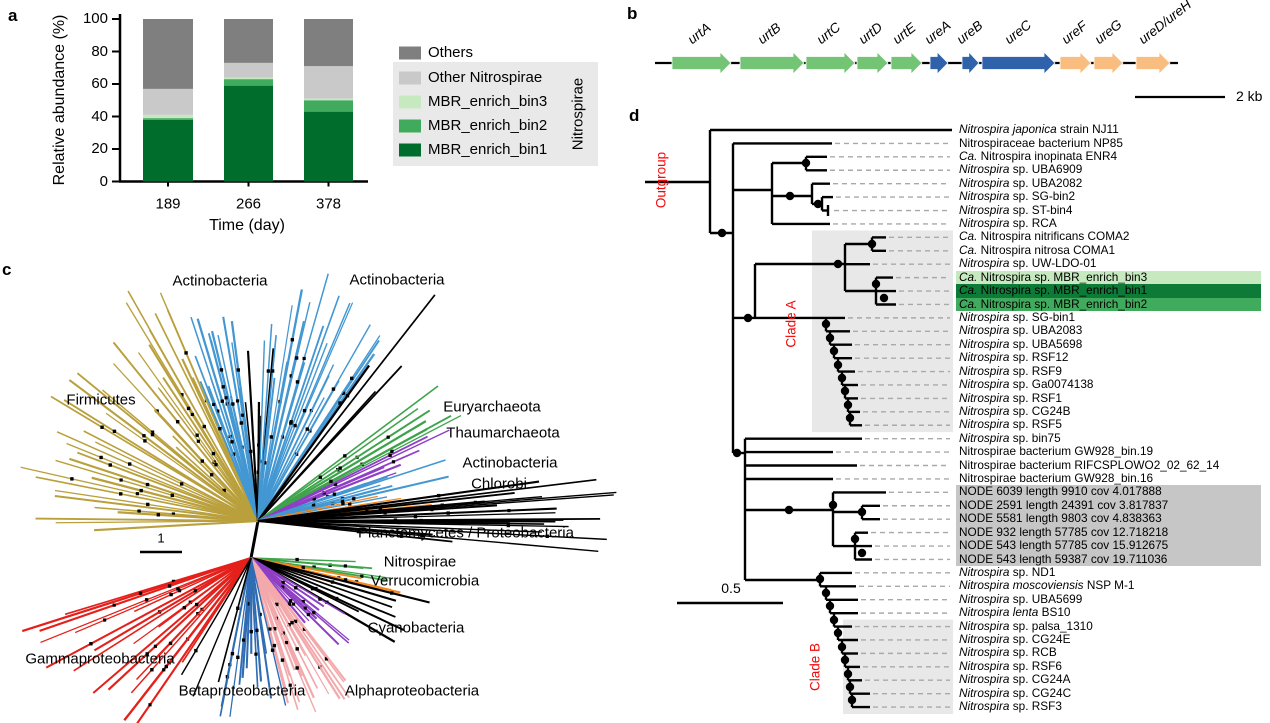 This screenshot has height=723, width=1270. I want to click on gene-arrow-urtC, so click(830, 63).